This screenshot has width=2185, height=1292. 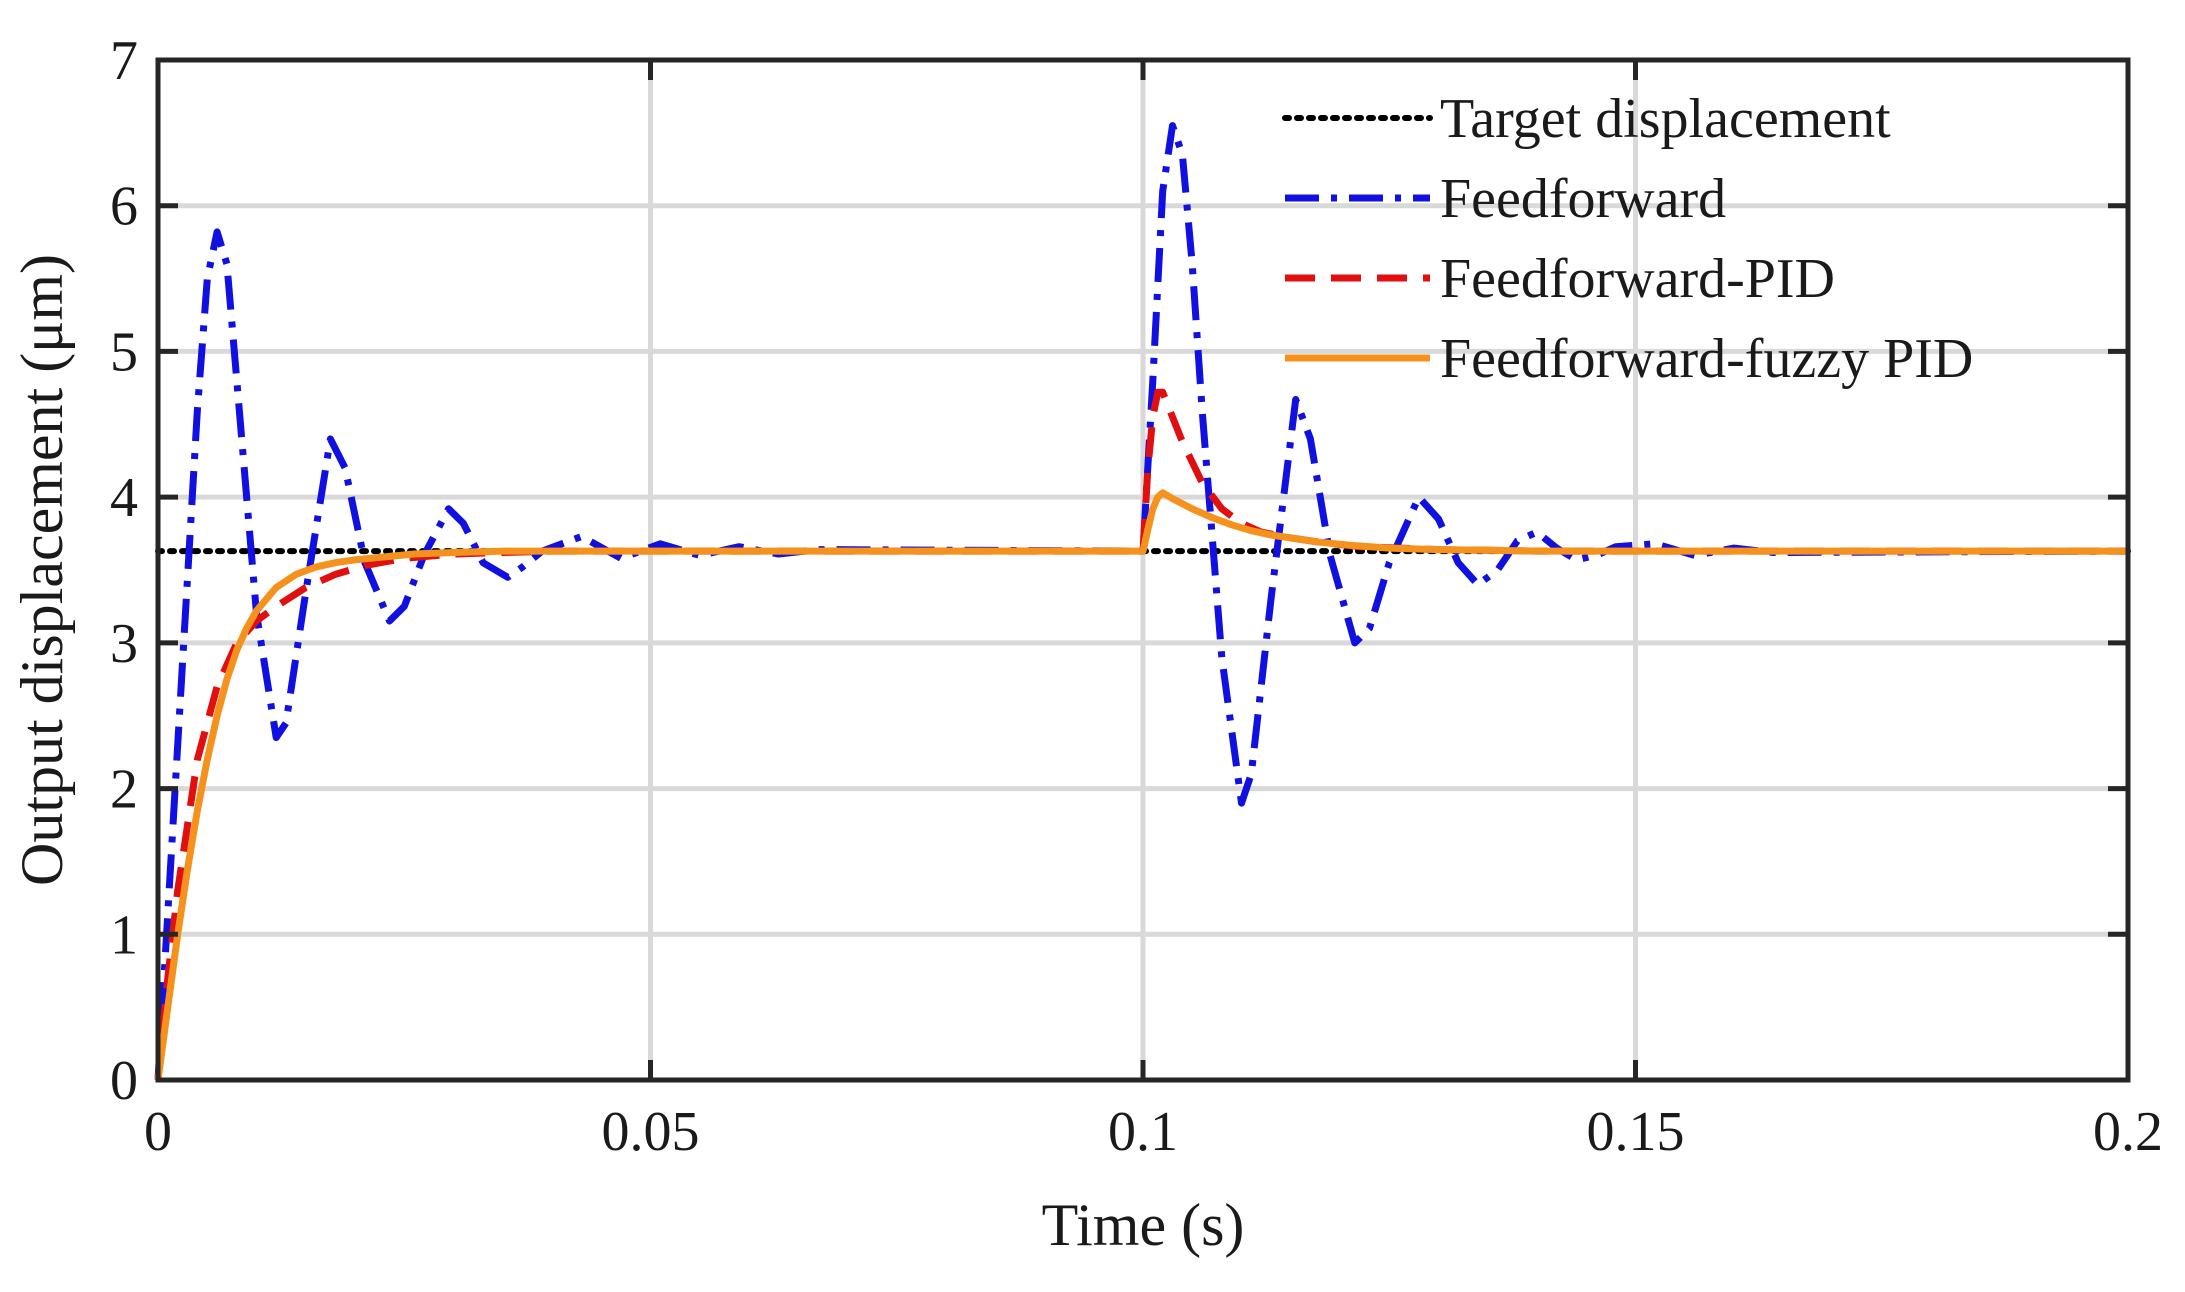 What do you see at coordinates (158, 1132) in the screenshot?
I see `x-tick-label: 0` at bounding box center [158, 1132].